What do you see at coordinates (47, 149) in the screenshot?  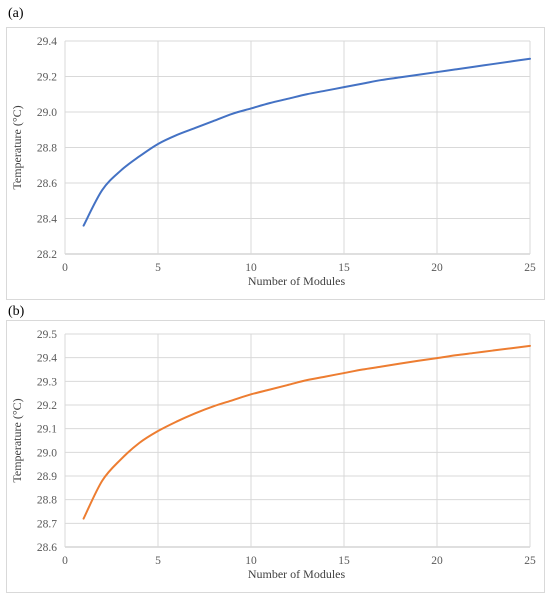 I see `chart-a-y-tick-label: 28.8` at bounding box center [47, 149].